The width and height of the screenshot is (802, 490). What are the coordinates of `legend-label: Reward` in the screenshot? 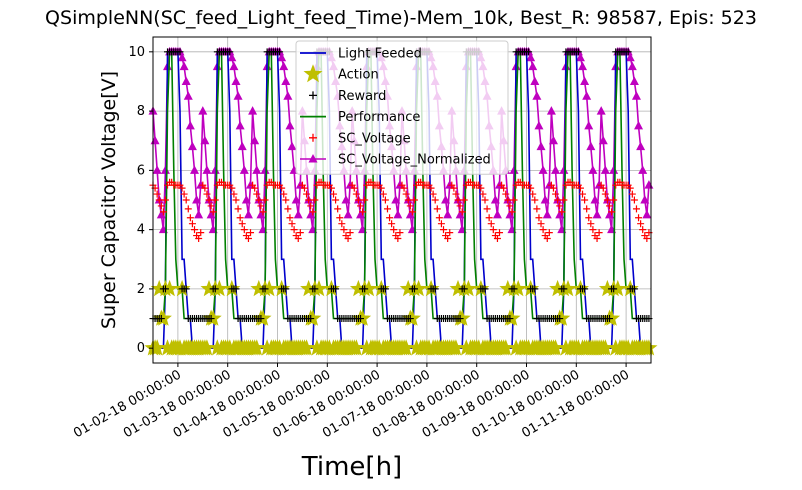 It's located at (362, 96).